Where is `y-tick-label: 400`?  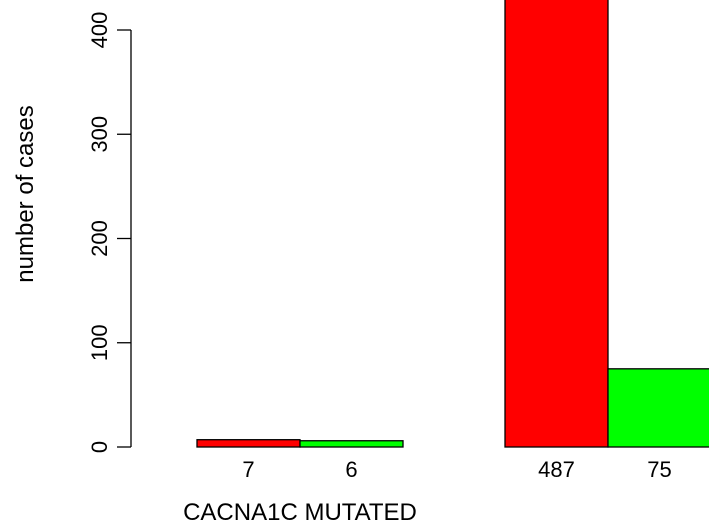
y-tick-label: 400 is located at coordinates (99, 30).